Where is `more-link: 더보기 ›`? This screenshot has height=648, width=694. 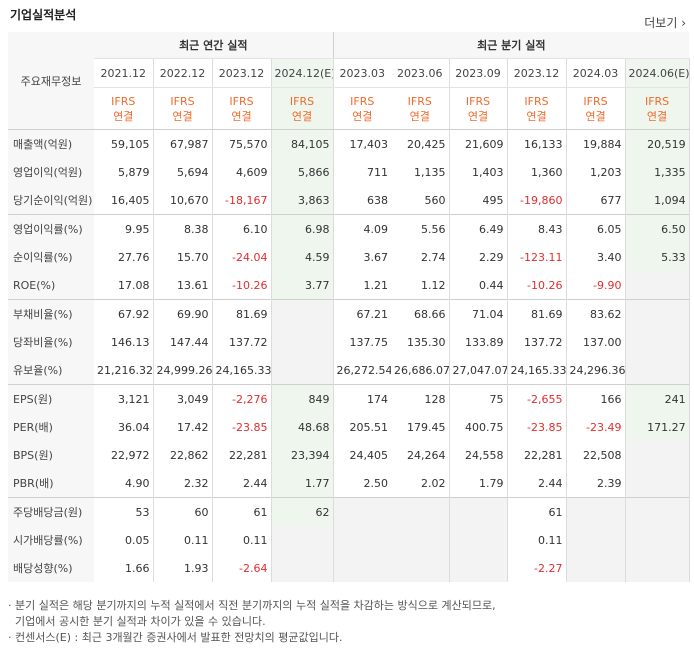 more-link: 더보기 › is located at coordinates (665, 22).